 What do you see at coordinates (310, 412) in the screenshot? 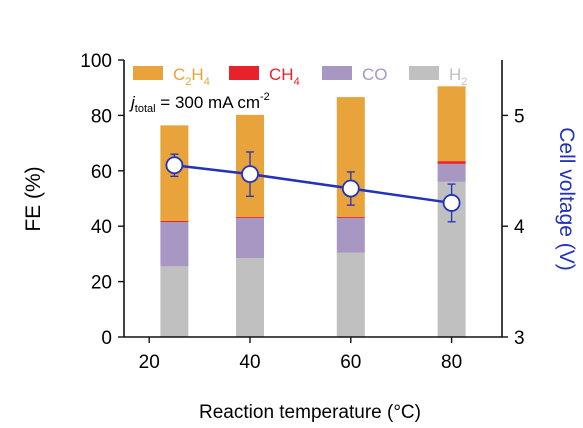
I see `x-axis-label: Reaction temperature (°C)` at bounding box center [310, 412].